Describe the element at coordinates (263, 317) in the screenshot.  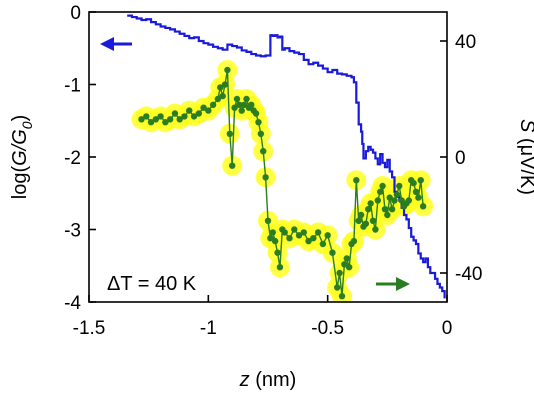
I see `x-axis-ticks: -1.5 -1 -0.5 0` at that location.